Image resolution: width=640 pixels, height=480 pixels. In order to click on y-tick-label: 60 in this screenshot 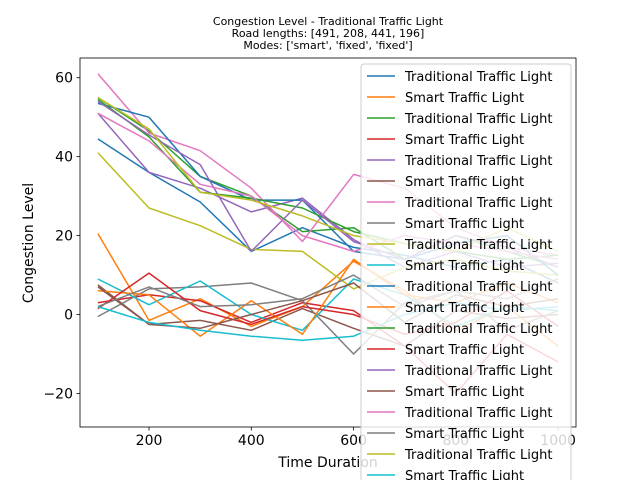, I will do `click(64, 79)`.